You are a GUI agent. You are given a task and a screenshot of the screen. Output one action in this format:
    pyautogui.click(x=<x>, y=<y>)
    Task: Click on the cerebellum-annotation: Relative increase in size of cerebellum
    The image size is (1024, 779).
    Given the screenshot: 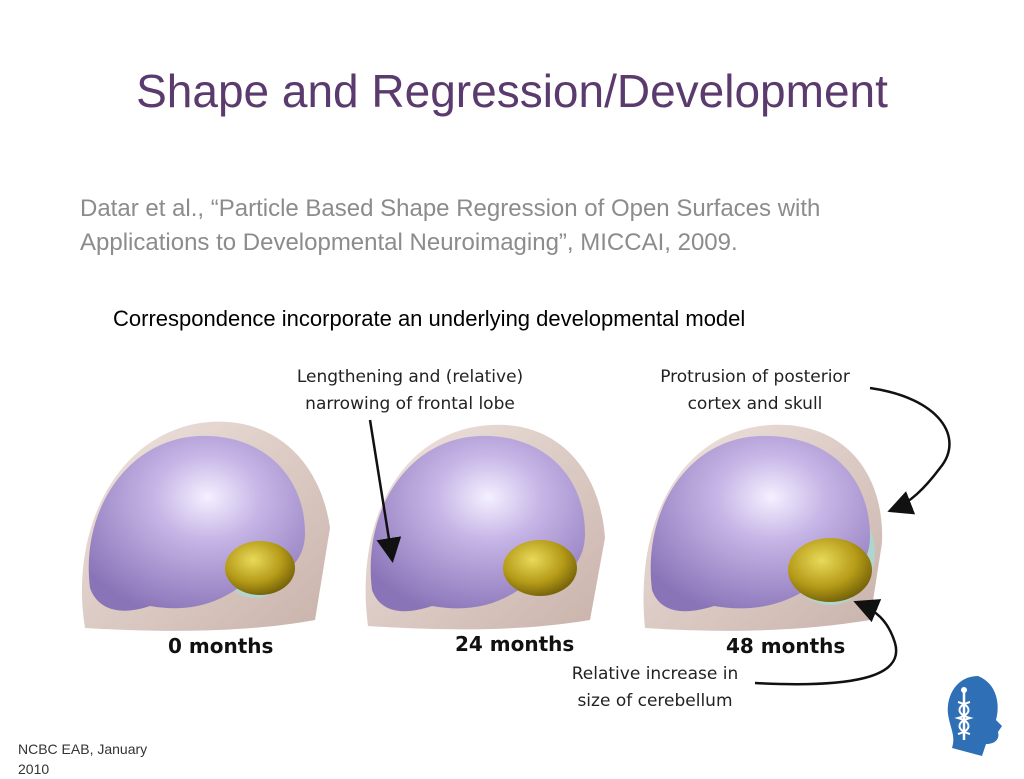 What is the action you would take?
    pyautogui.click(x=655, y=688)
    